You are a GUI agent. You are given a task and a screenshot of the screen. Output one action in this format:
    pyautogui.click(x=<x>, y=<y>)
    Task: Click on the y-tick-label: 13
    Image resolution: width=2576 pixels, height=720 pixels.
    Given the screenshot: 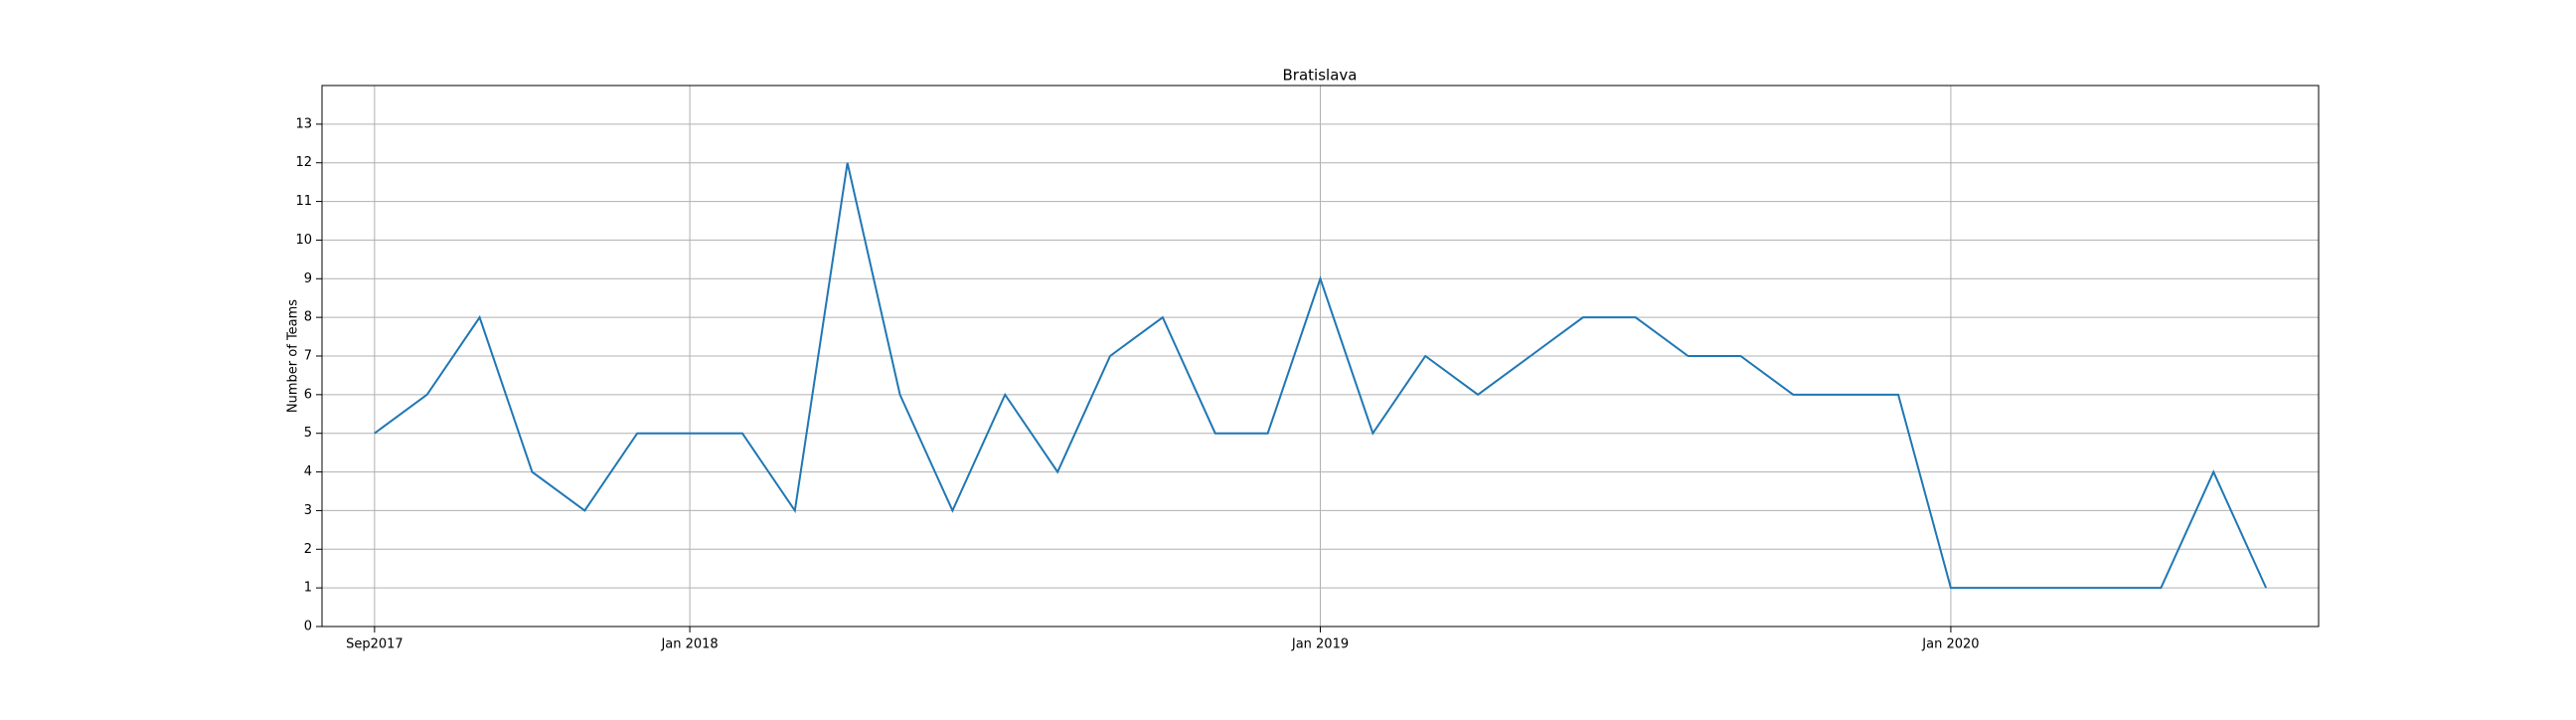 What is the action you would take?
    pyautogui.click(x=303, y=123)
    